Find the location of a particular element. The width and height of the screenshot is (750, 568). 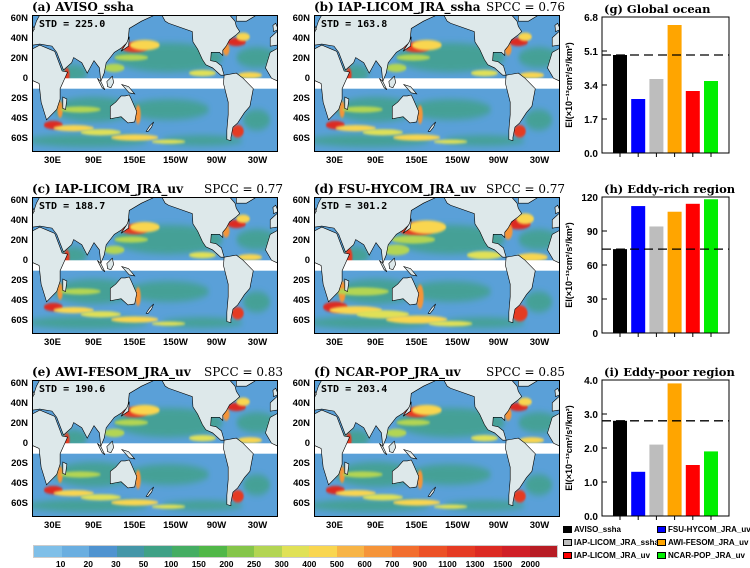

legend-label: AVISO_ssha is located at coordinates (597, 529).